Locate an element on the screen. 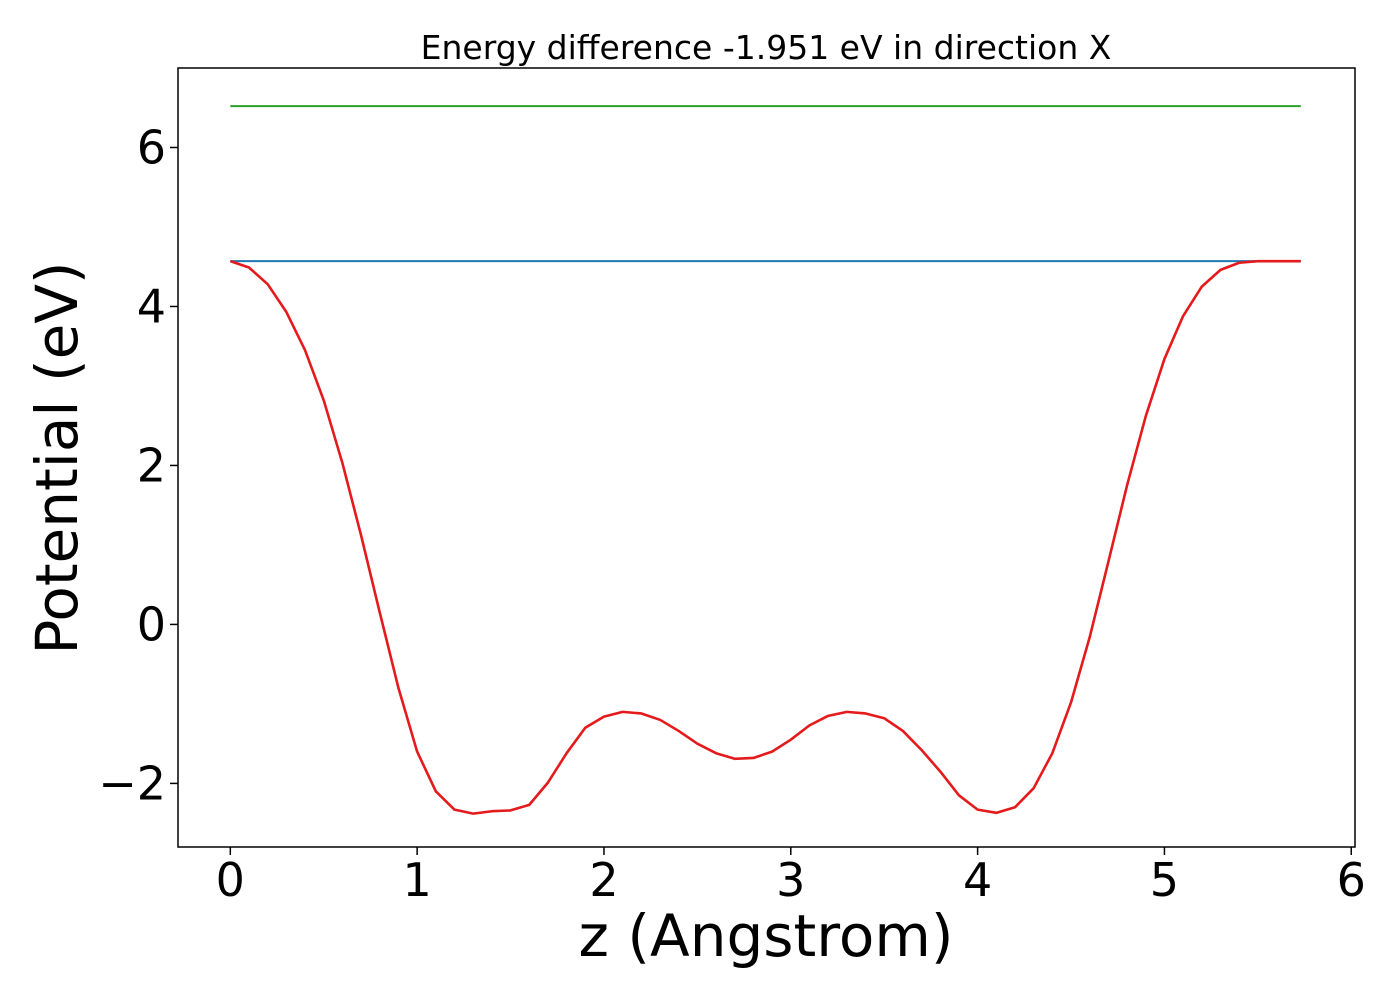 Image resolution: width=1400 pixels, height=1000 pixels. y-tick-label: 2 is located at coordinates (151, 465).